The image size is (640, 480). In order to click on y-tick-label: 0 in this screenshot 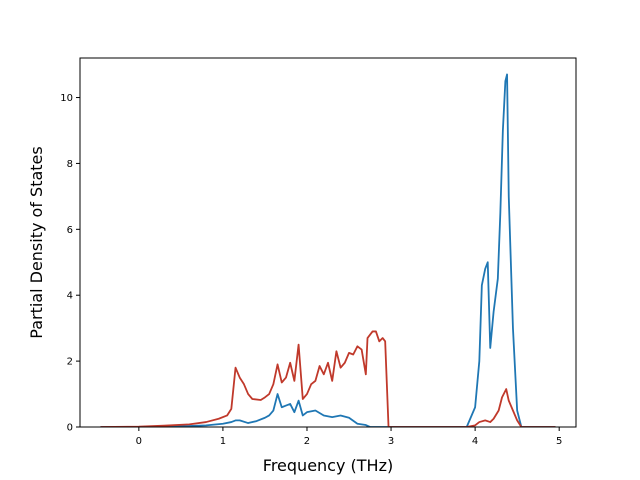, I will do `click(70, 428)`.